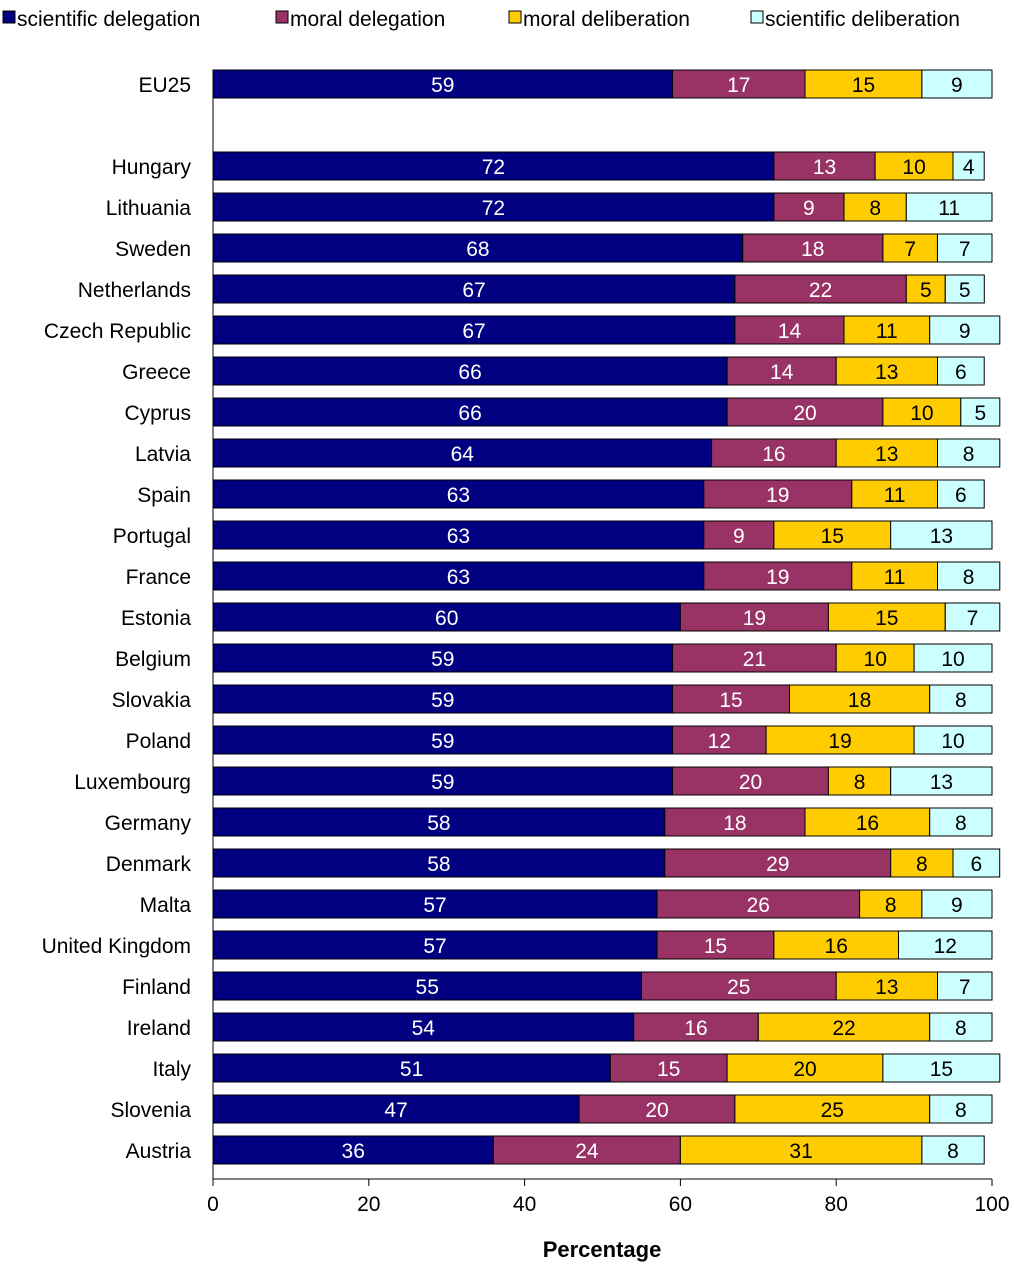 Image resolution: width=1014 pixels, height=1273 pixels. I want to click on bar-slovenia-moral-delegation, so click(657, 1109).